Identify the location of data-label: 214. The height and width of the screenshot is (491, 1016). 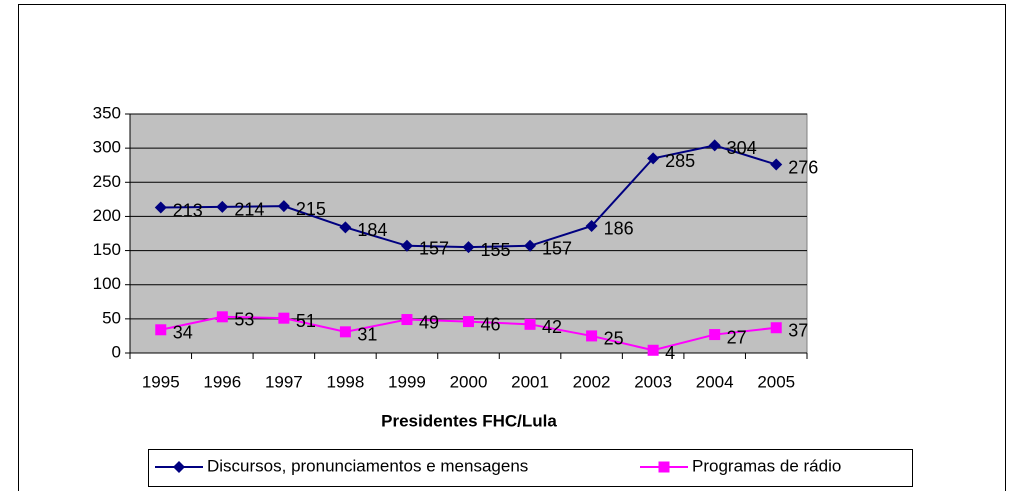
(249, 210).